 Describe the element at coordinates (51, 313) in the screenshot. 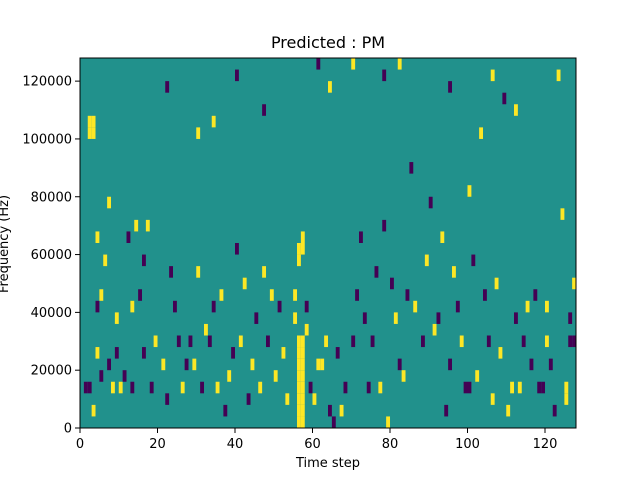

I see `y-tick-label-2: 40000` at that location.